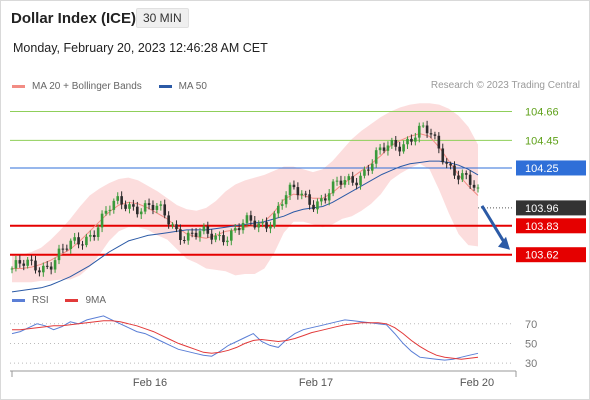 The height and width of the screenshot is (400, 590). I want to click on level-label-103.62: 103.62, so click(542, 256).